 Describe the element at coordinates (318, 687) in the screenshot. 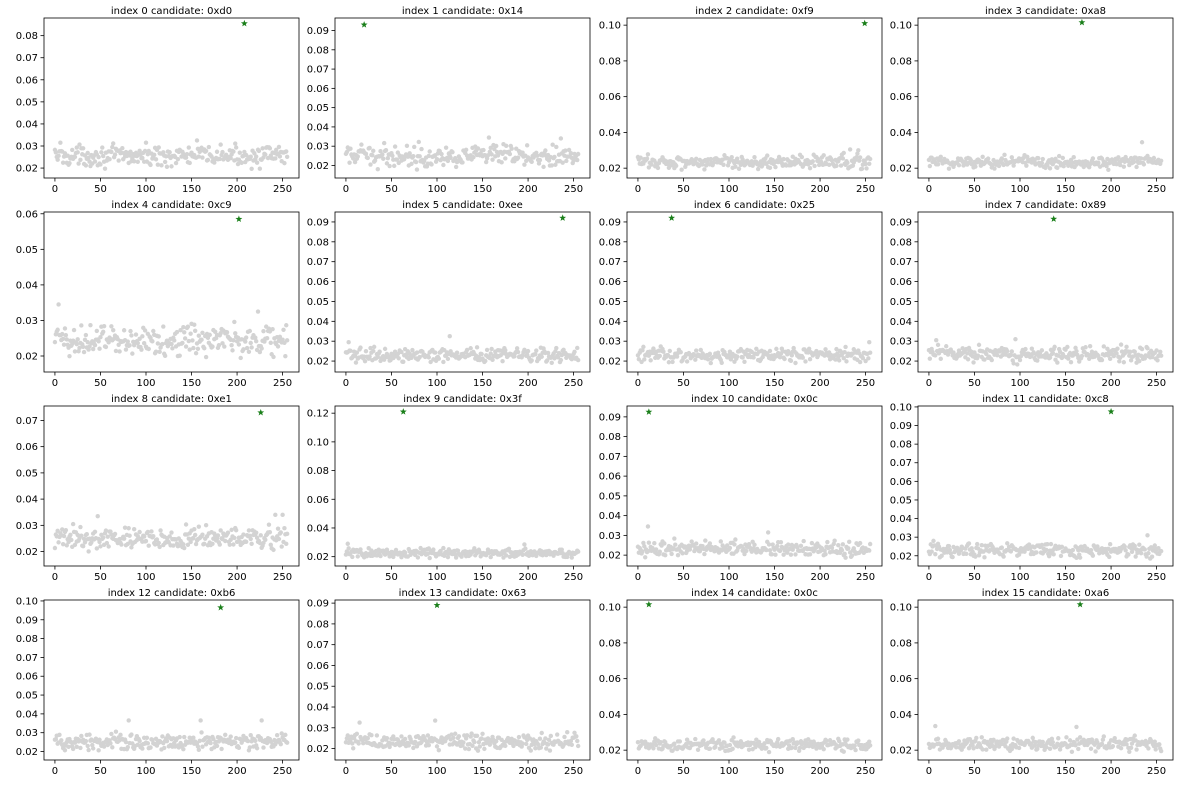

I see `y-tick-label: 0.05` at that location.